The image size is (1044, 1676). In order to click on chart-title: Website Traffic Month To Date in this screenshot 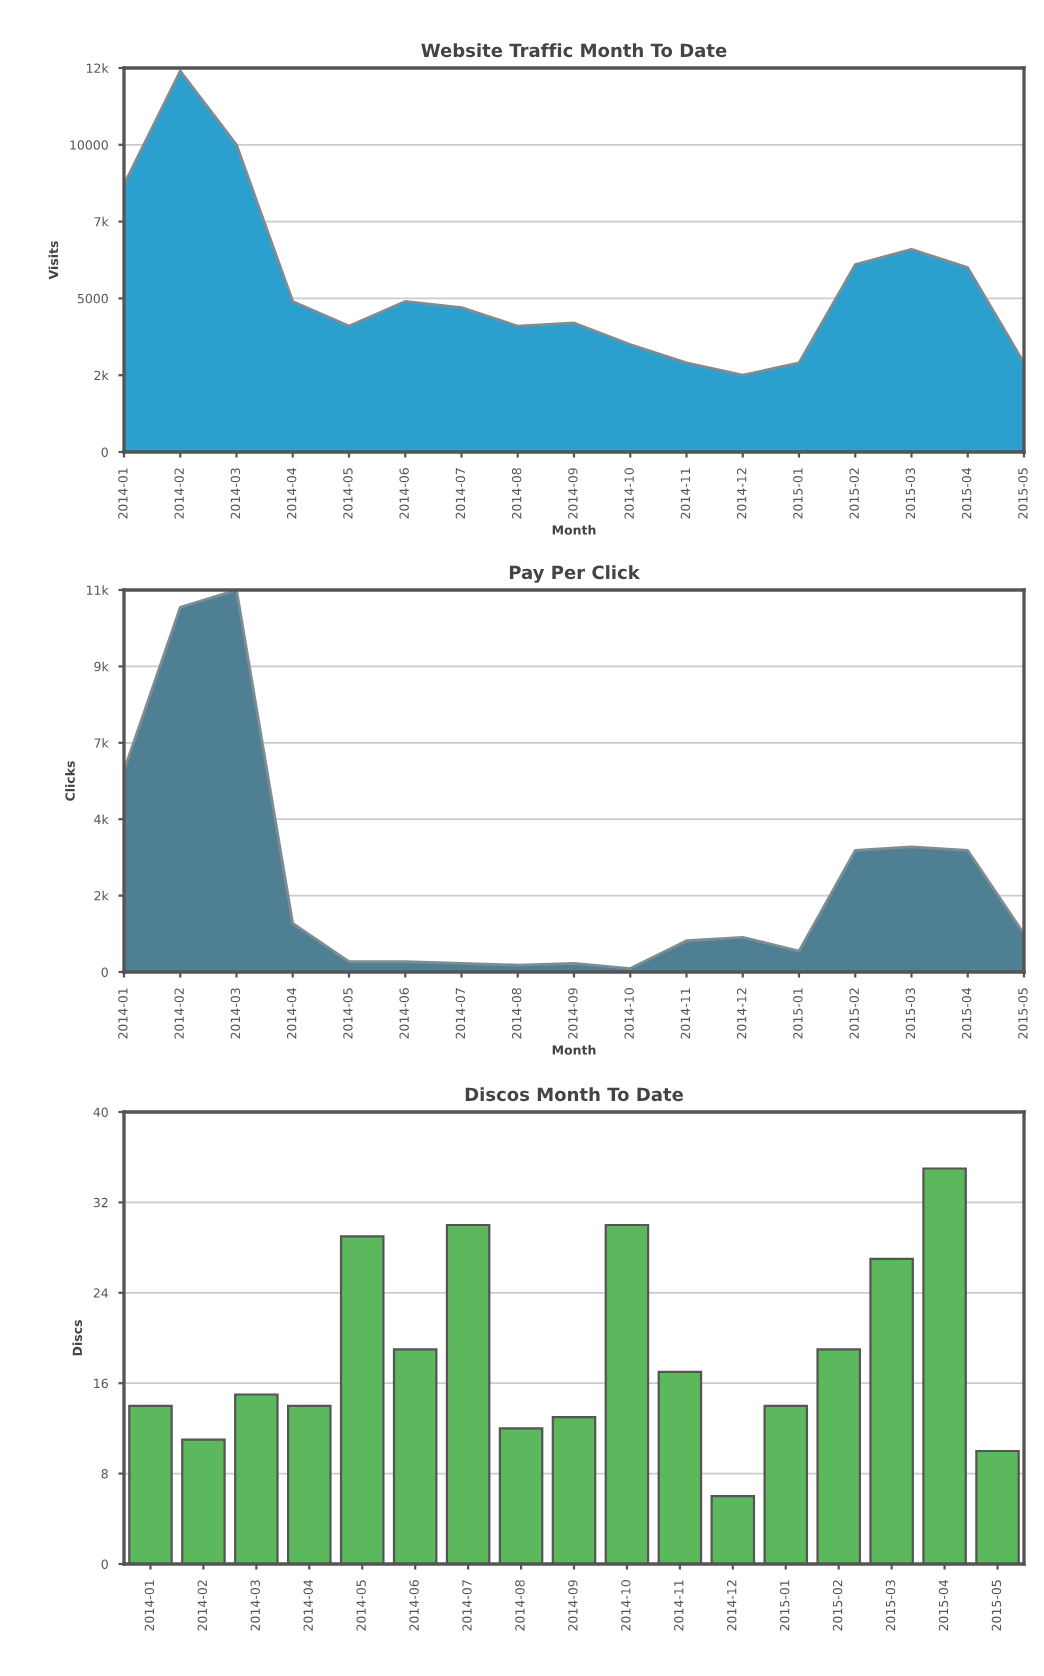, I will do `click(574, 50)`.